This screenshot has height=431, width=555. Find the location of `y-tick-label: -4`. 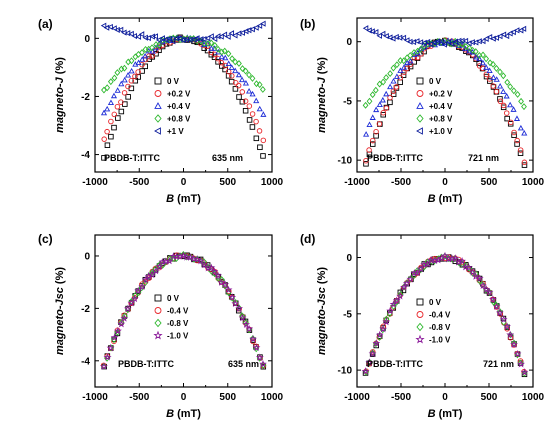

y-tick-label: -4 is located at coordinates (85, 155).